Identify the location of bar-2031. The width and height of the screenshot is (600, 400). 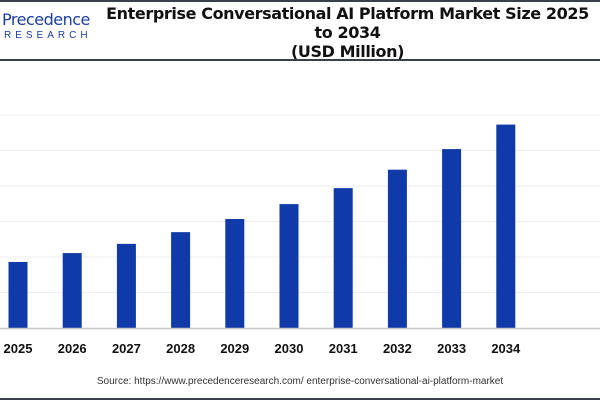
(343, 258).